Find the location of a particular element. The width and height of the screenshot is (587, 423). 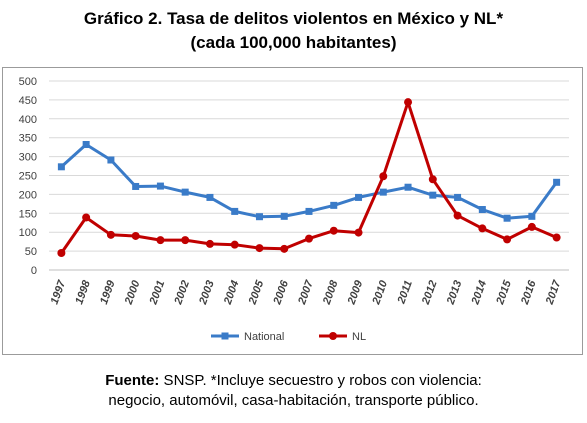

y-tick-label: 0 is located at coordinates (34, 271).